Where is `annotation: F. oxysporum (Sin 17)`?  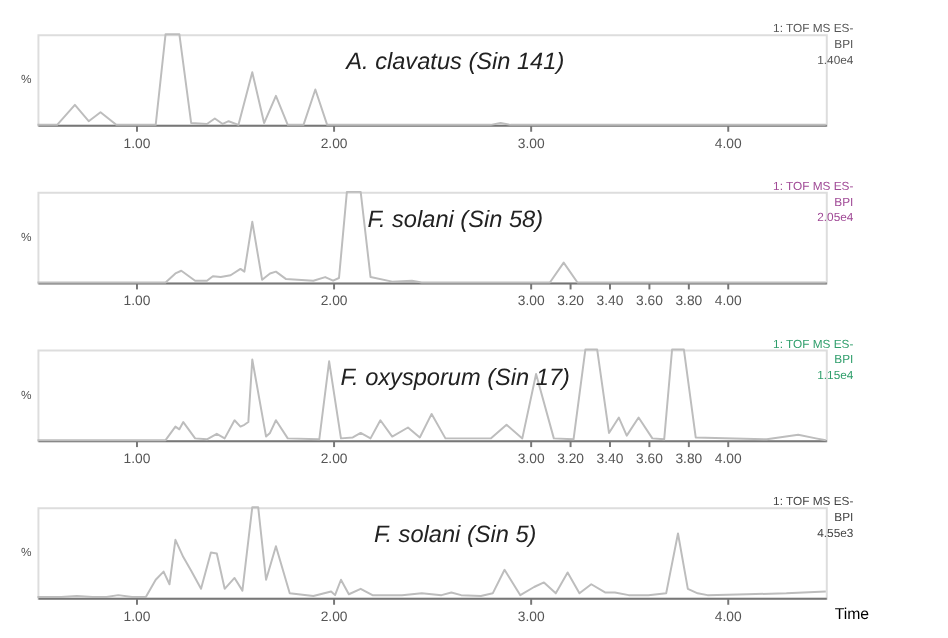
annotation: F. oxysporum (Sin 17) is located at coordinates (455, 376).